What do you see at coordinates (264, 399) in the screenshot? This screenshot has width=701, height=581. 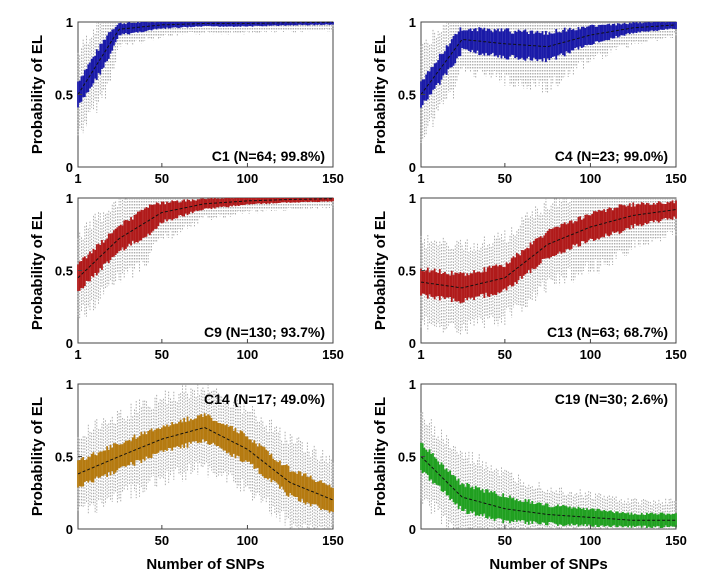 I see `panel-title: C14 (N=17; 49.0%)` at bounding box center [264, 399].